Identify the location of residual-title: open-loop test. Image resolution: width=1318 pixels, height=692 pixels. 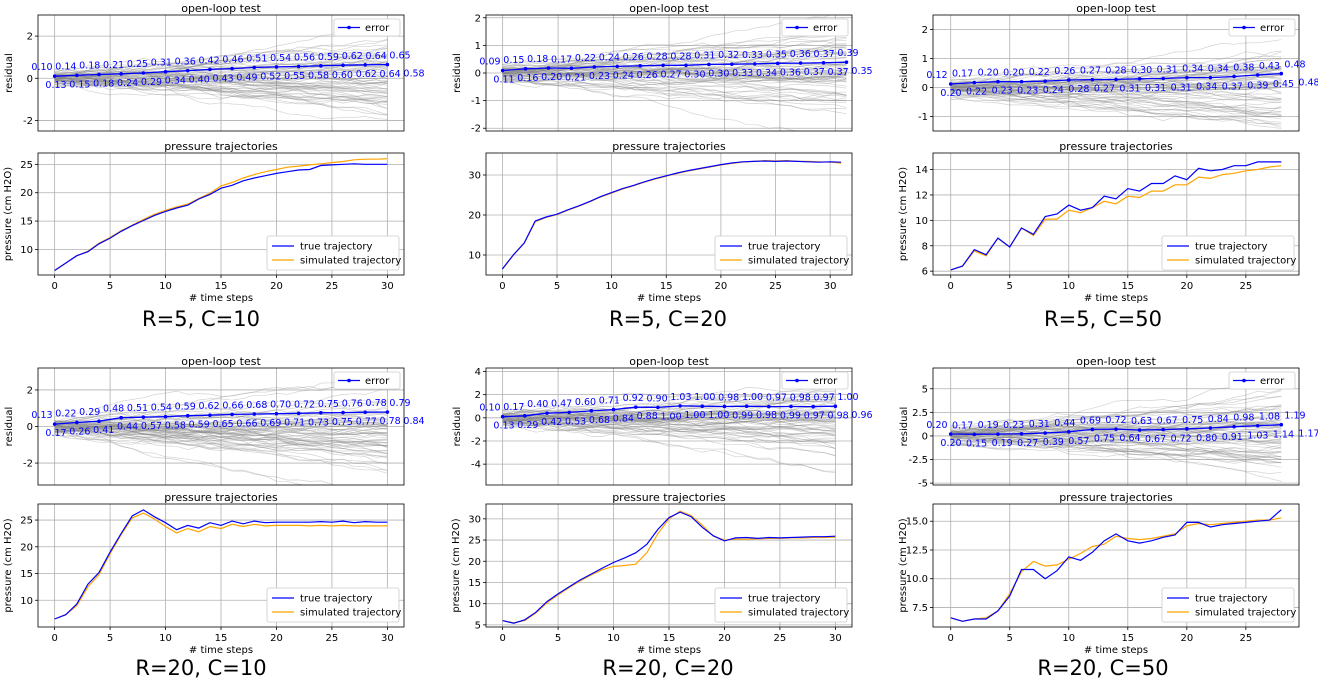
(669, 8).